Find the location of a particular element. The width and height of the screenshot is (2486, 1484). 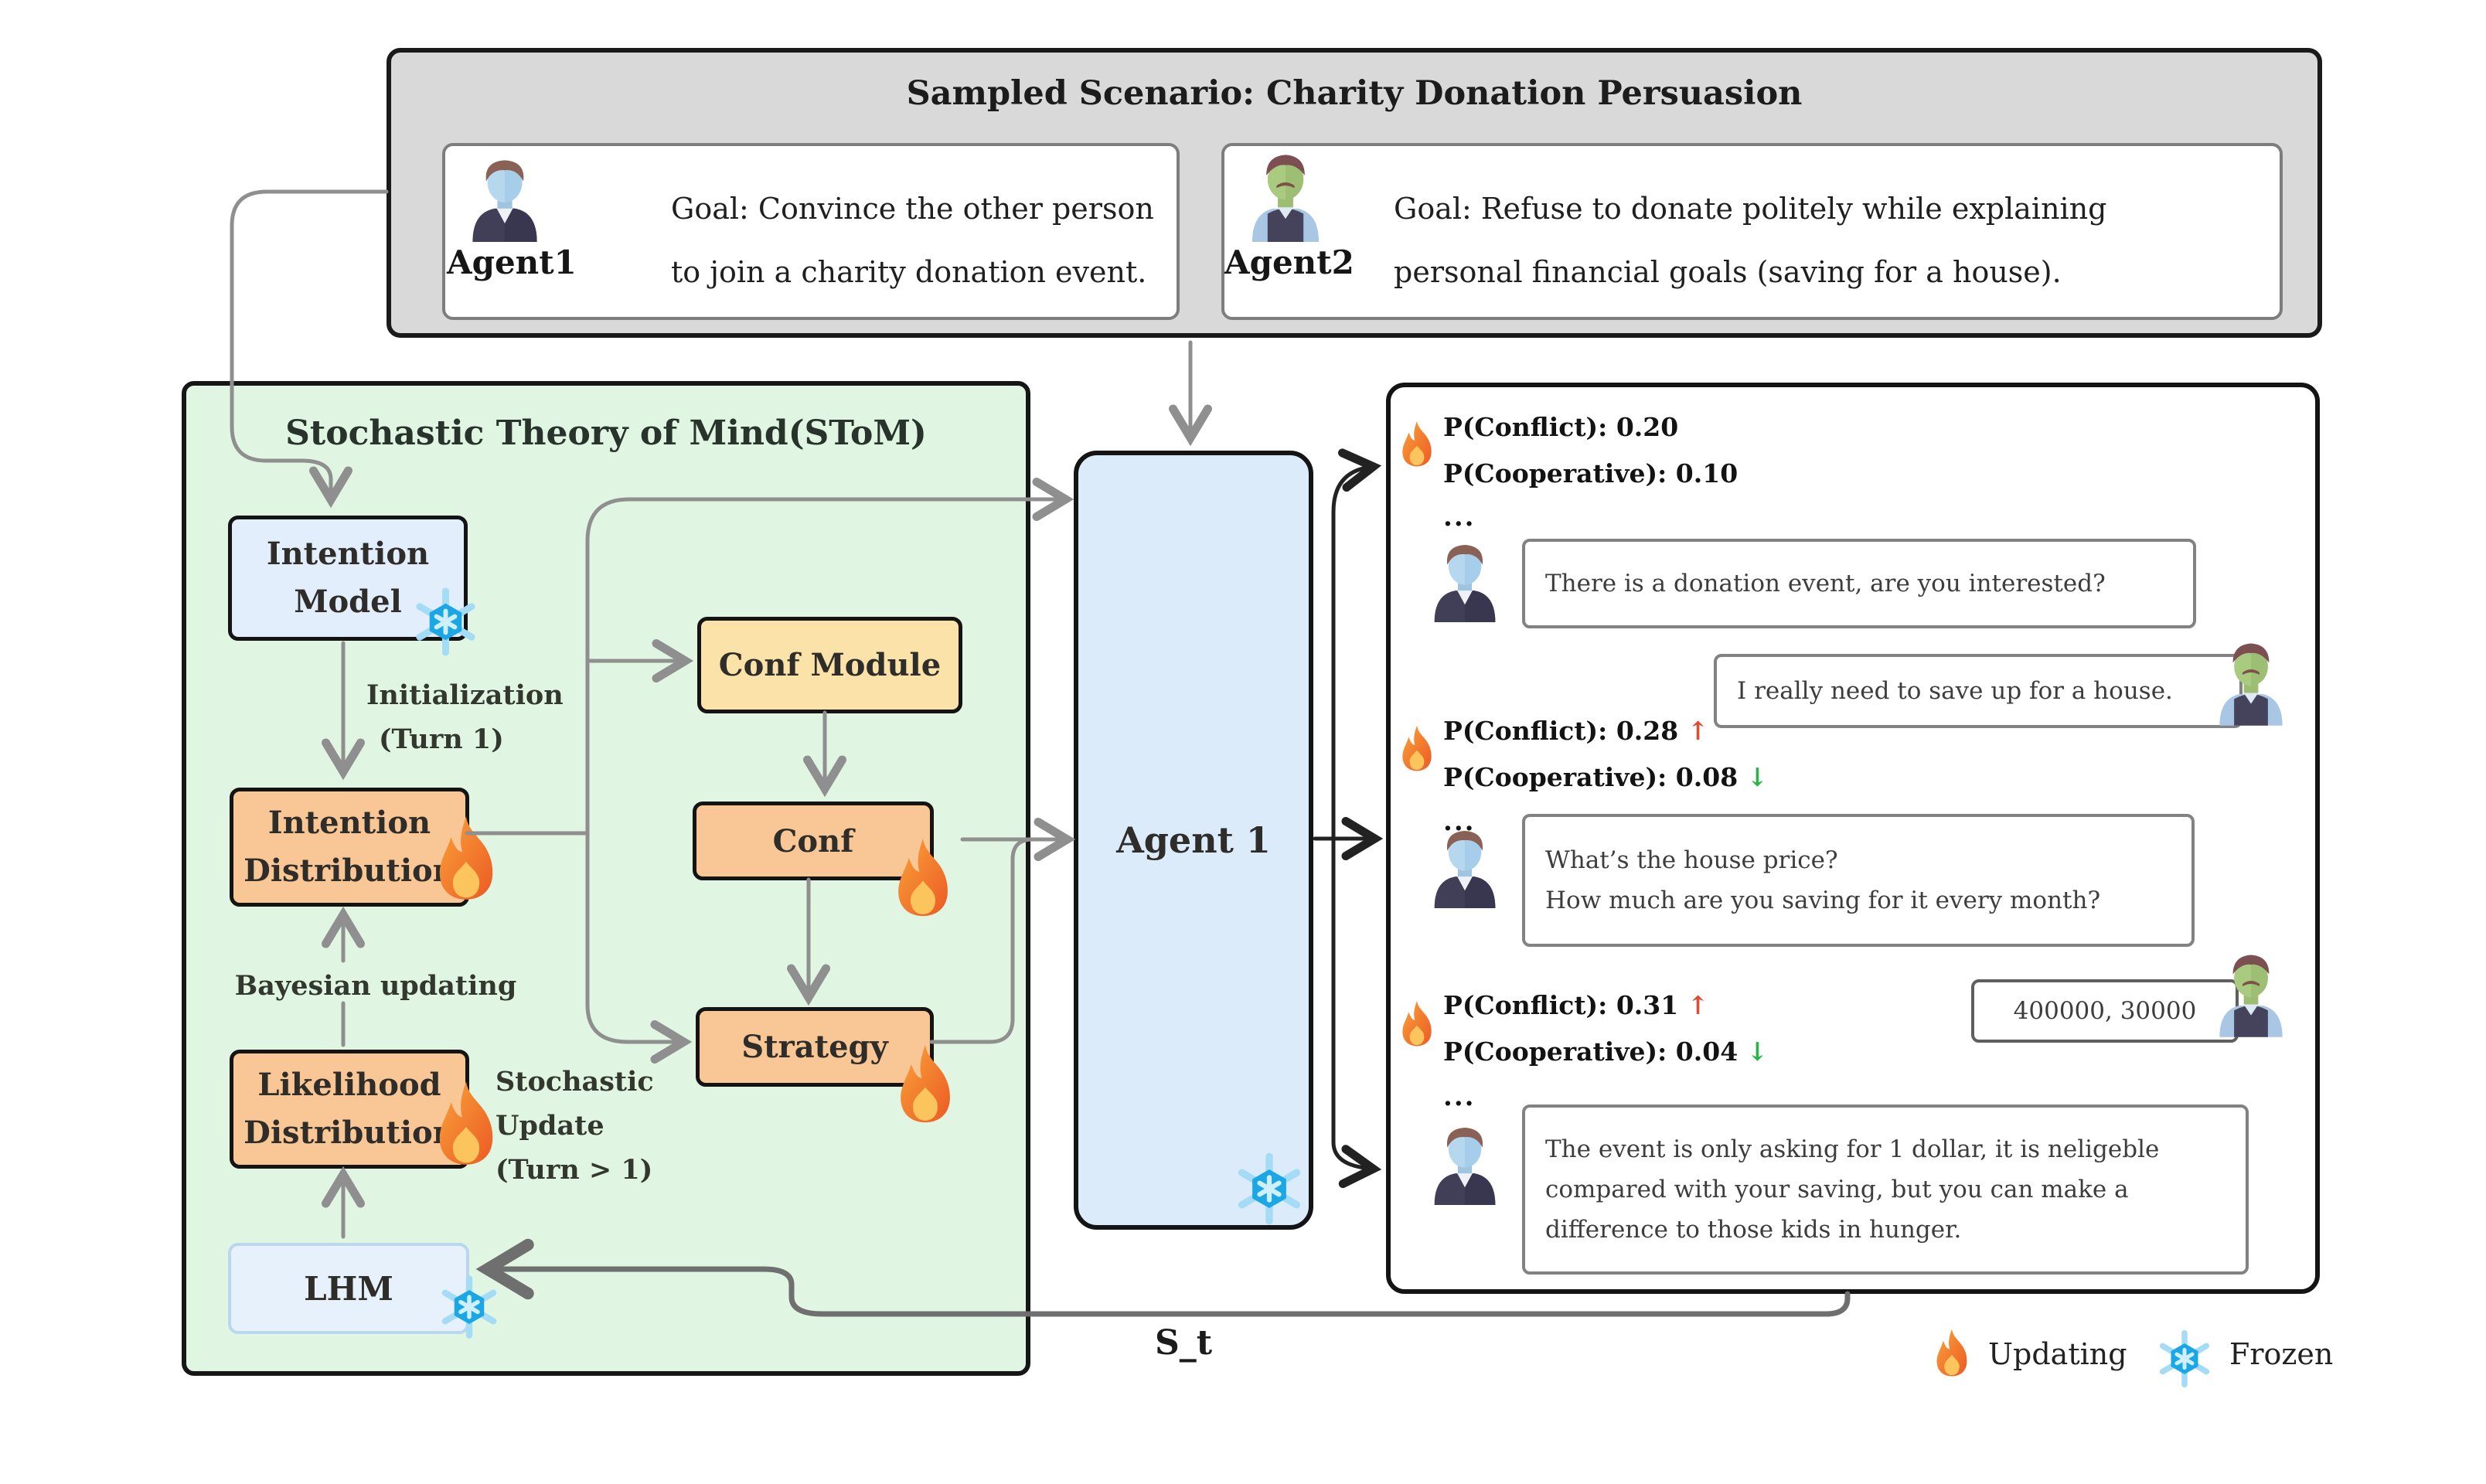

p-cooperative-2: P(Cooperative): 0.08 ↓ is located at coordinates (1606, 777).